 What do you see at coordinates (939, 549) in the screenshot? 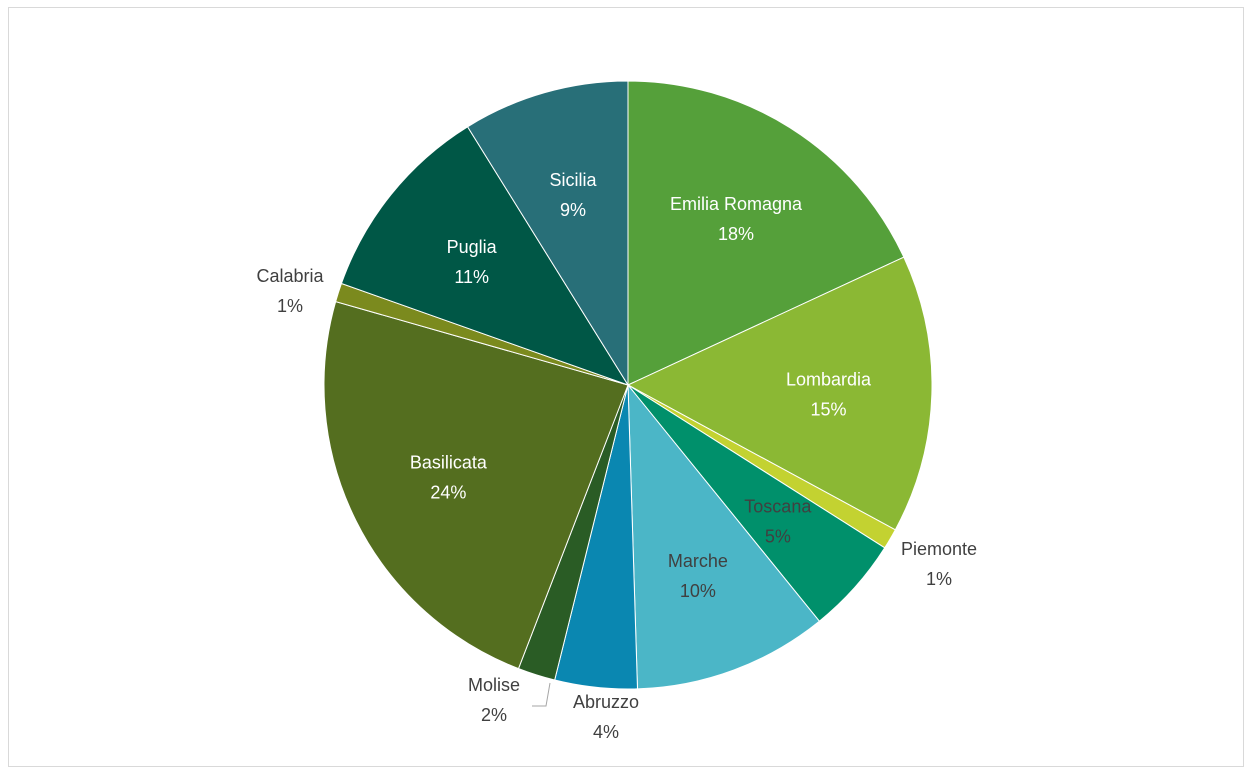
I see `slice-label-piemonte: Piemonte` at bounding box center [939, 549].